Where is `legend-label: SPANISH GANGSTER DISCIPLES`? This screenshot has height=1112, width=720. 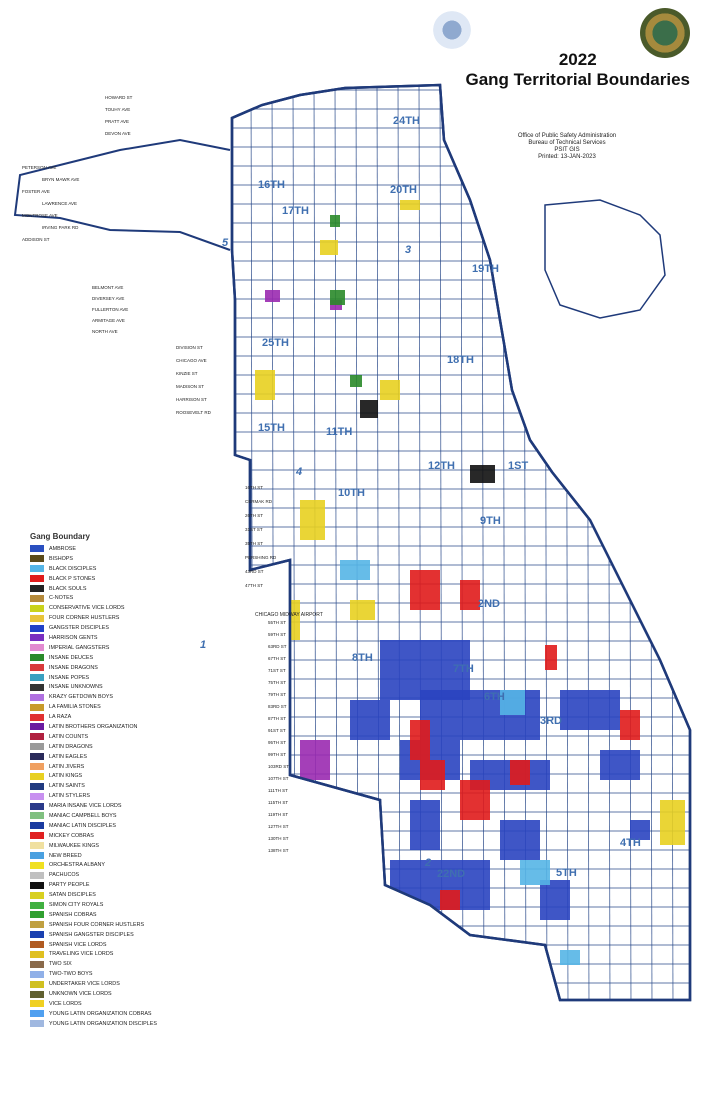 legend-label: SPANISH GANGSTER DISCIPLES is located at coordinates (91, 934).